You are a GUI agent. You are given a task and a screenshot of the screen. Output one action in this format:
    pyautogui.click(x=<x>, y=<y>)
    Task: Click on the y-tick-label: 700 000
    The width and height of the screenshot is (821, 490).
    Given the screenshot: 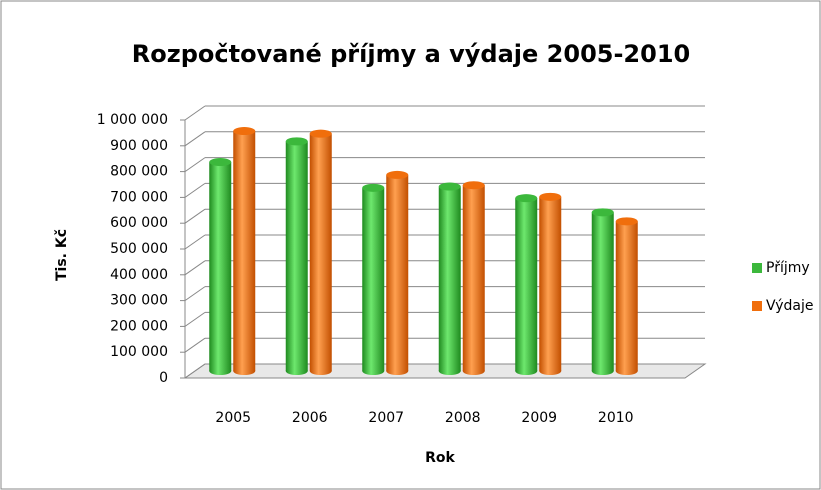 What is the action you would take?
    pyautogui.click(x=139, y=197)
    